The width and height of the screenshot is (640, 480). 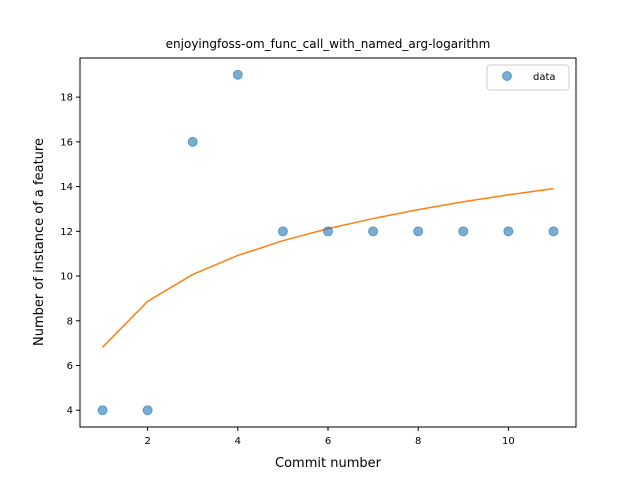 I want to click on x-axis: 2 4 6 8 10, so click(x=329, y=437).